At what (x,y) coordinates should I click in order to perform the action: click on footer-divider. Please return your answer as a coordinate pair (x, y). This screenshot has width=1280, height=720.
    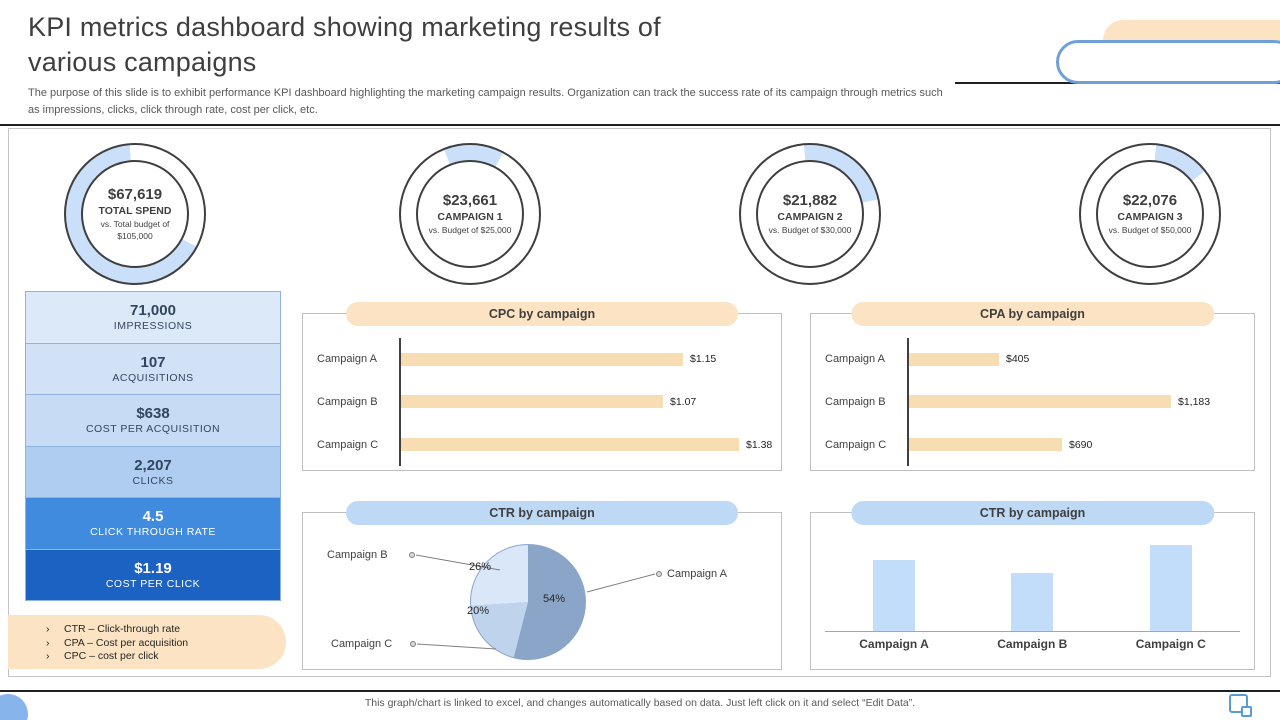
    Looking at the image, I should click on (640, 691).